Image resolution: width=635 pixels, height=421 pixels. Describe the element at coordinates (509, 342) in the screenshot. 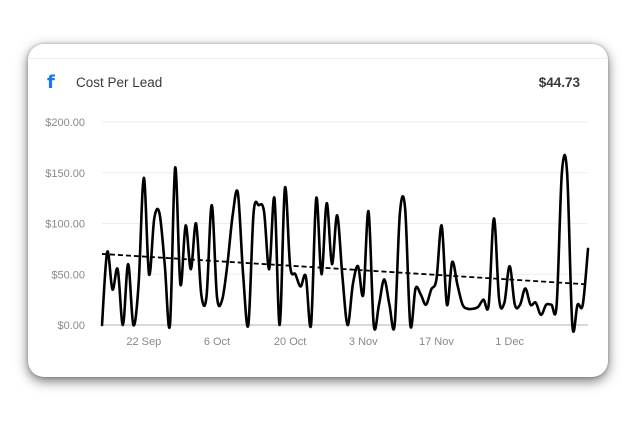

I see `x-tick-label: 1 Dec` at that location.